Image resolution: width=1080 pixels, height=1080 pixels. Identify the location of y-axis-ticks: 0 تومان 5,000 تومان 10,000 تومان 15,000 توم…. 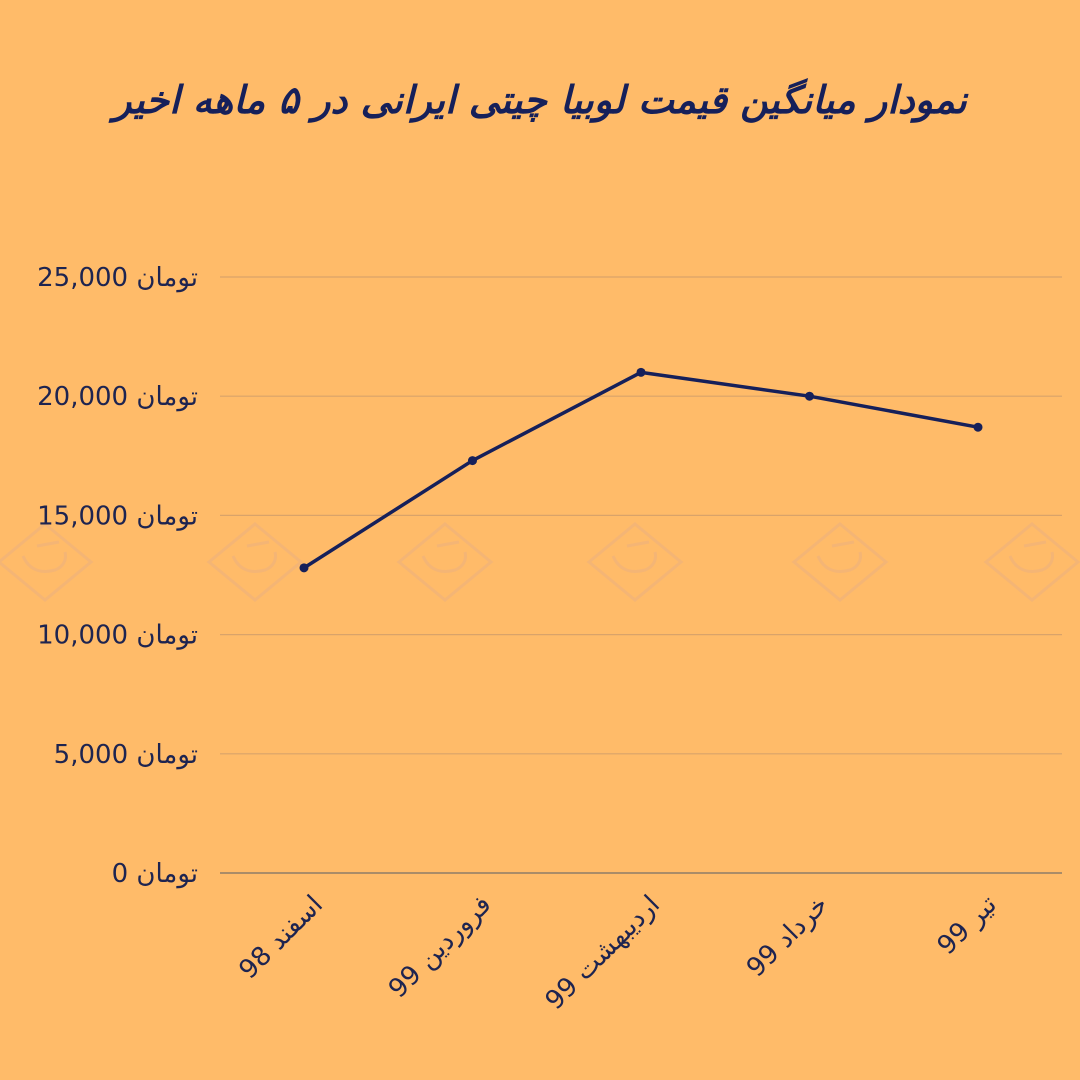
(117, 576).